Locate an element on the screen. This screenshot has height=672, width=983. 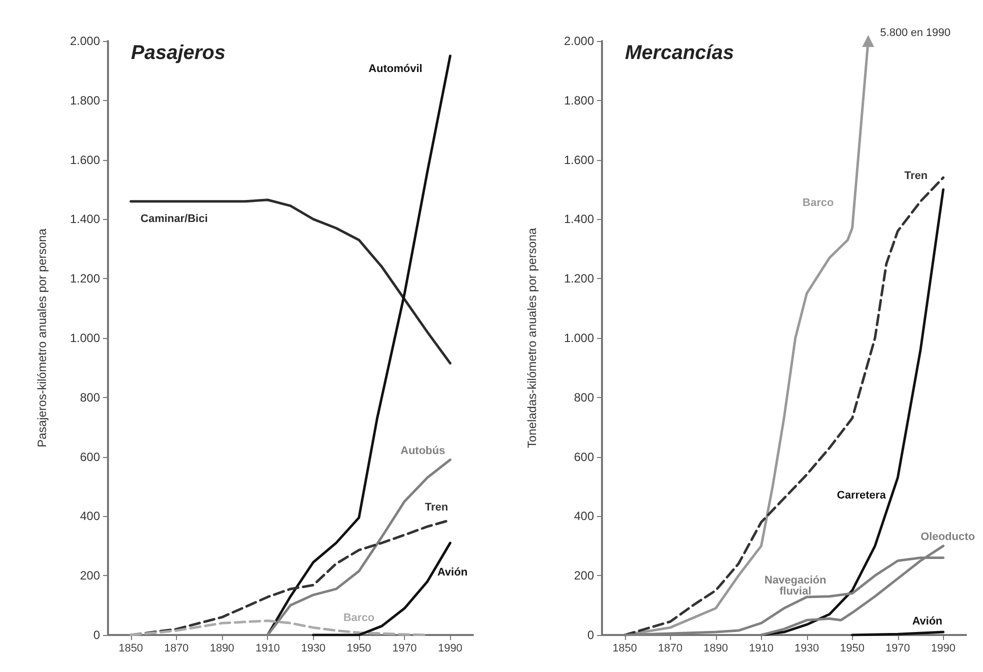
y-axis-title: Pasajeros-kilómetro anuales por persona is located at coordinates (42, 338).